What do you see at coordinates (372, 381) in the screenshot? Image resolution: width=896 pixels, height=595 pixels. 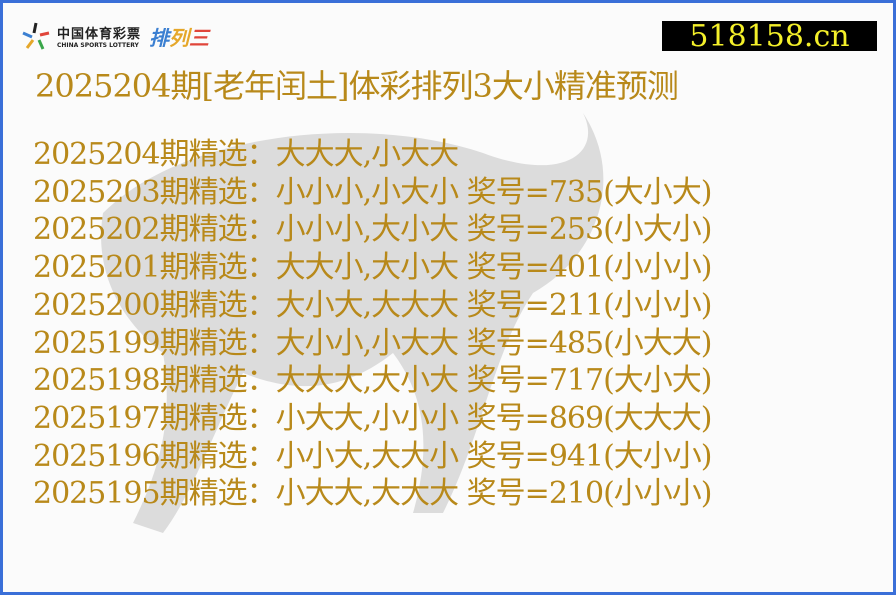 I see `prediction-row: 2025198期精选：大大大,大小大 奖号=717(大小大)` at bounding box center [372, 381].